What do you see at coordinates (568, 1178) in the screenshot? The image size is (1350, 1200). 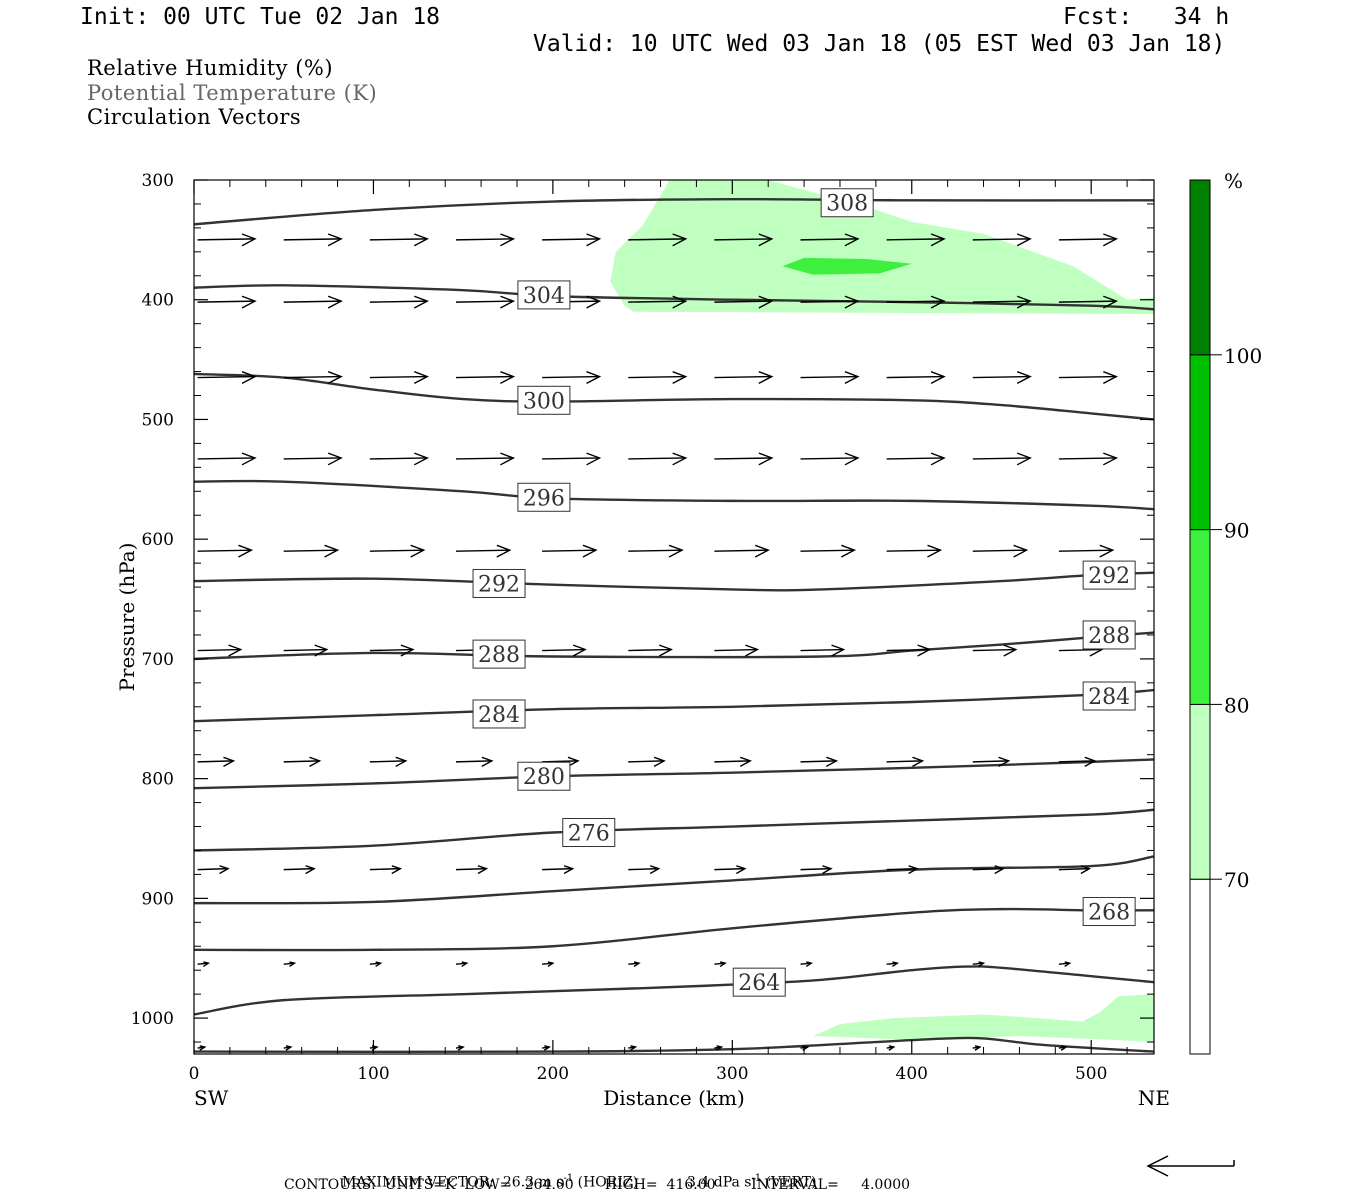 I see `horiz-exponent: -1` at bounding box center [568, 1178].